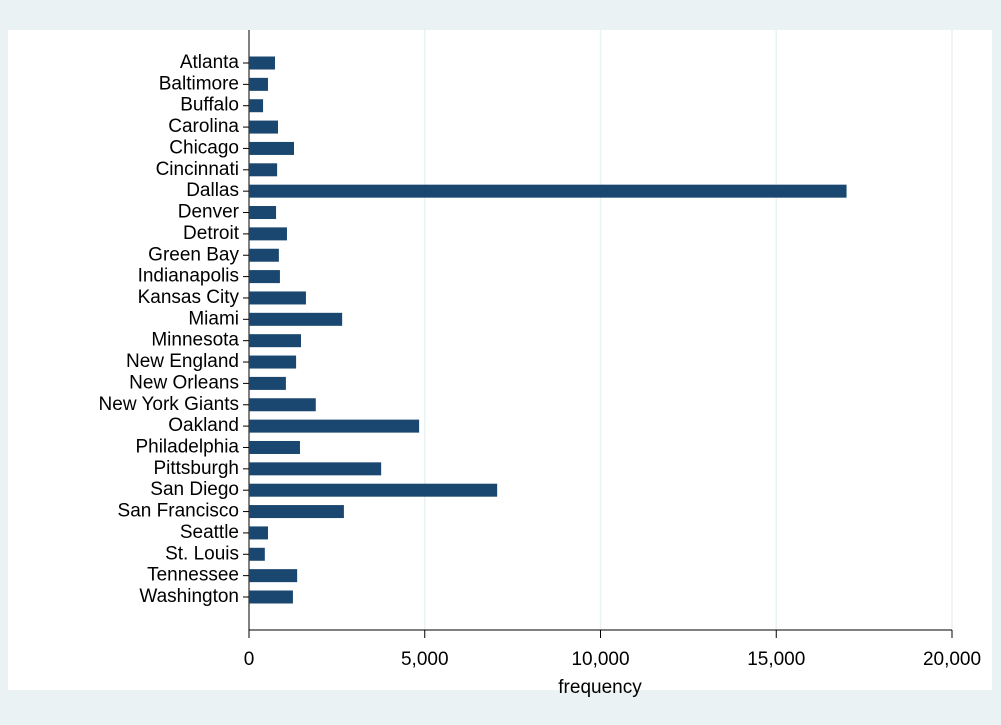  Describe the element at coordinates (188, 276) in the screenshot. I see `y-tick-label: Indianapolis` at that location.